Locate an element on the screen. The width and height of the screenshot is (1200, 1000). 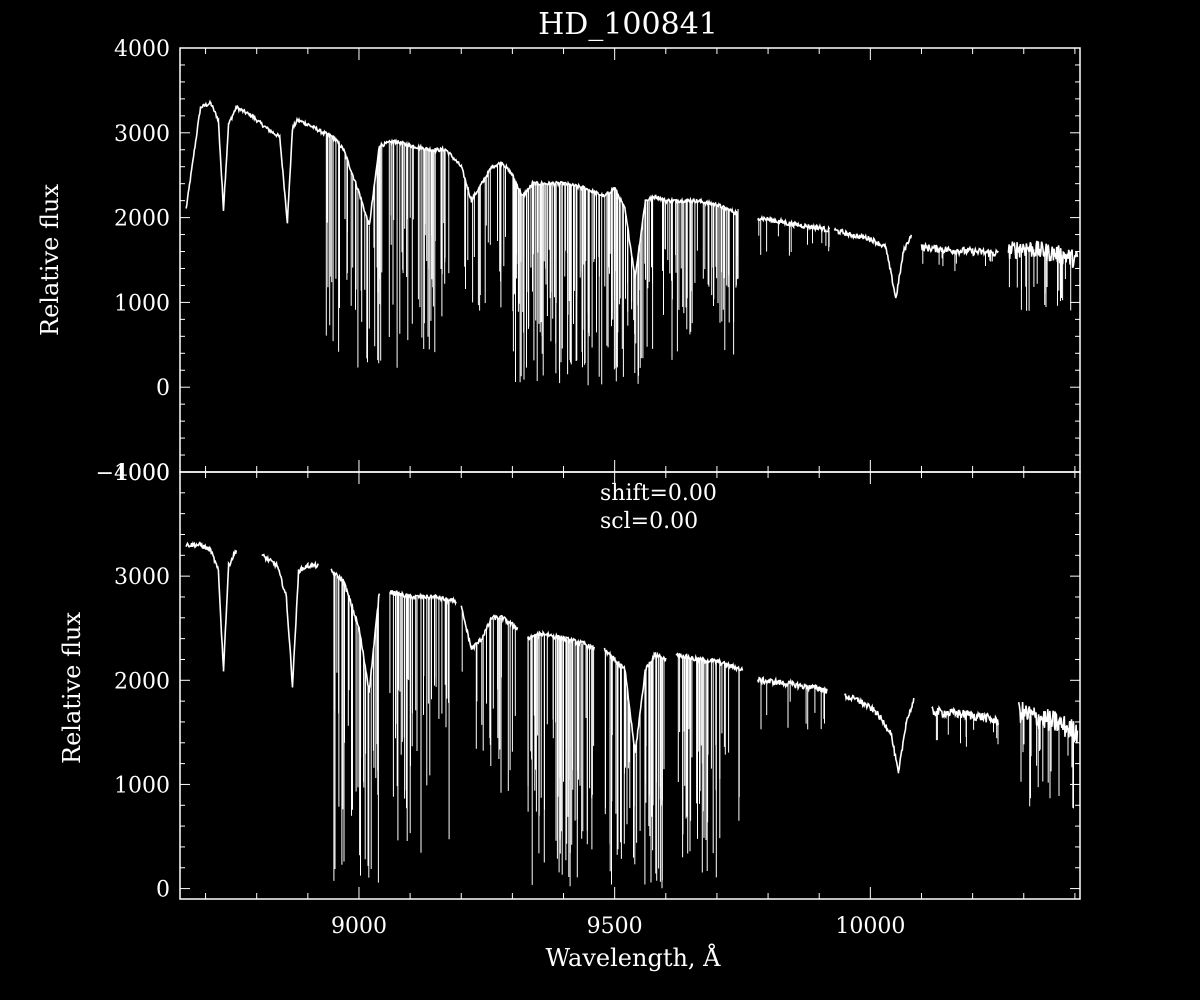
x-tick-label: 9500 is located at coordinates (615, 926).